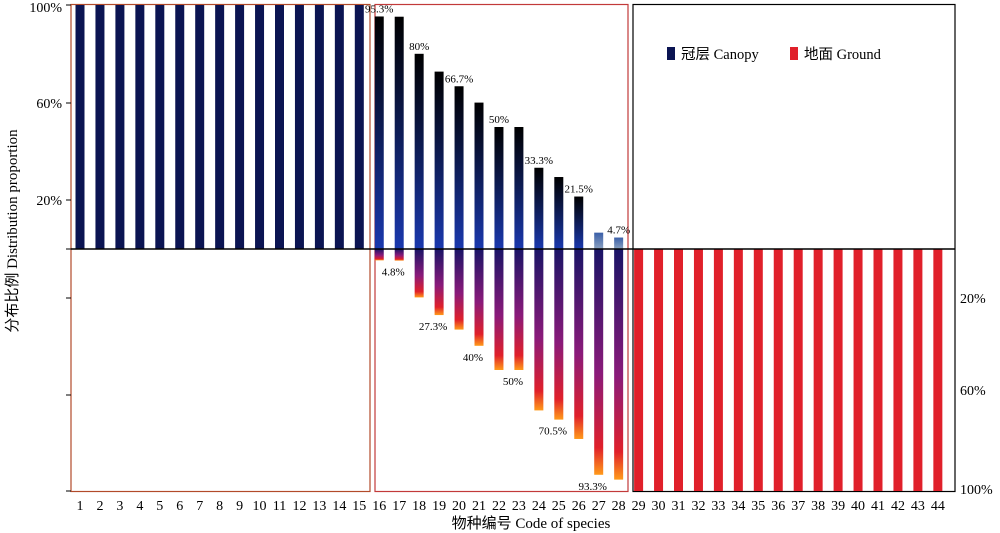 The image size is (1000, 533). What do you see at coordinates (698, 506) in the screenshot?
I see `x-tick-label-32: 32` at bounding box center [698, 506].